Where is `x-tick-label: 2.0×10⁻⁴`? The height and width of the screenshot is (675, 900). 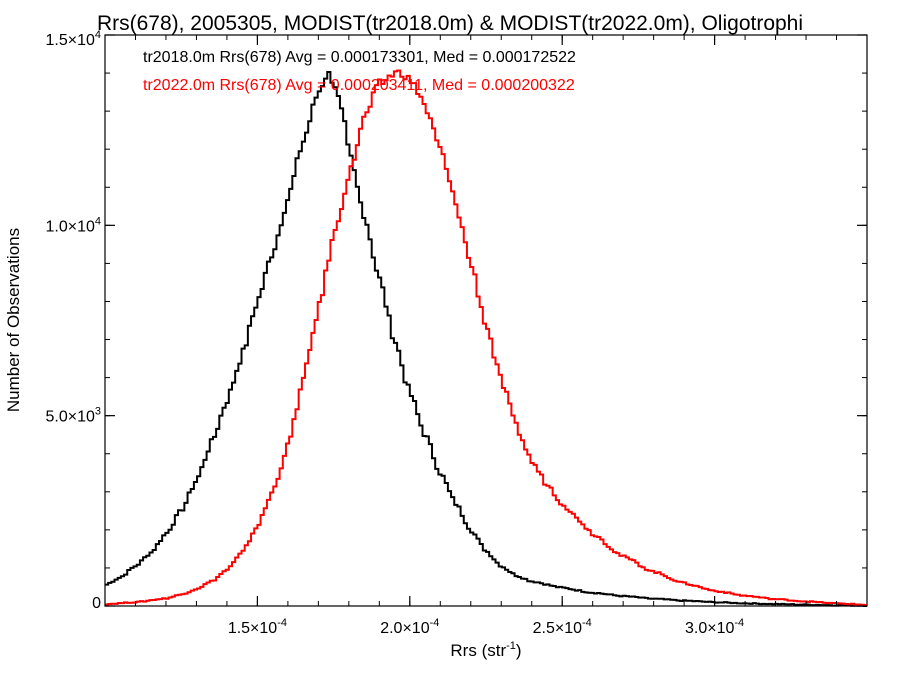
x-tick-label: 2.0×10⁻⁴ is located at coordinates (409, 627).